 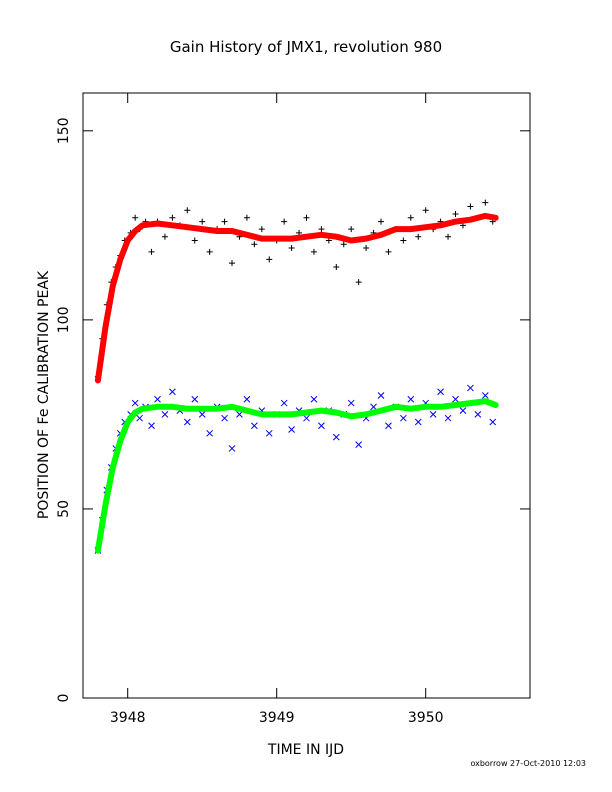 I want to click on y-tick-label: 0, so click(x=64, y=698).